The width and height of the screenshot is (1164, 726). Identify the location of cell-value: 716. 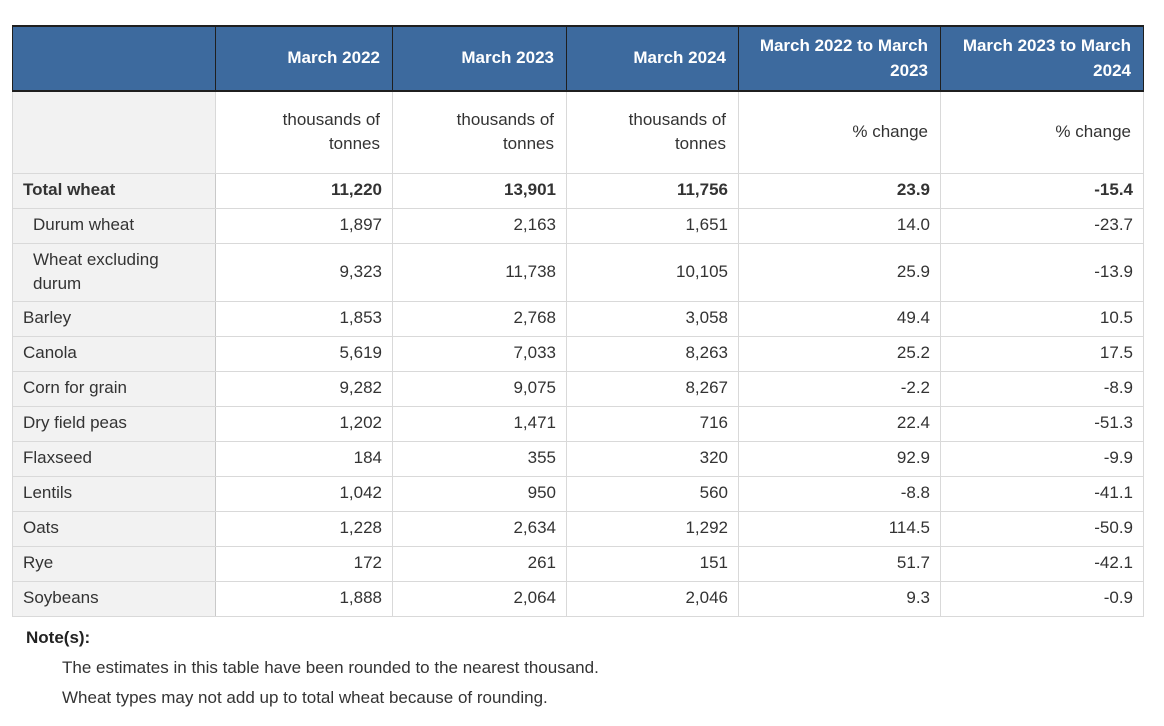
(652, 423).